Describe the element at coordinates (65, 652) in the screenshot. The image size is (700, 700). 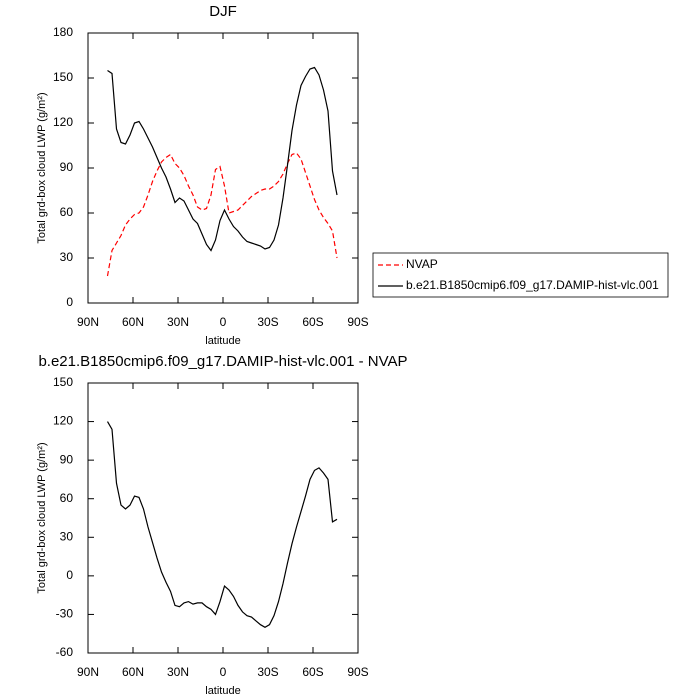
I see `y-tick-label: -60` at that location.